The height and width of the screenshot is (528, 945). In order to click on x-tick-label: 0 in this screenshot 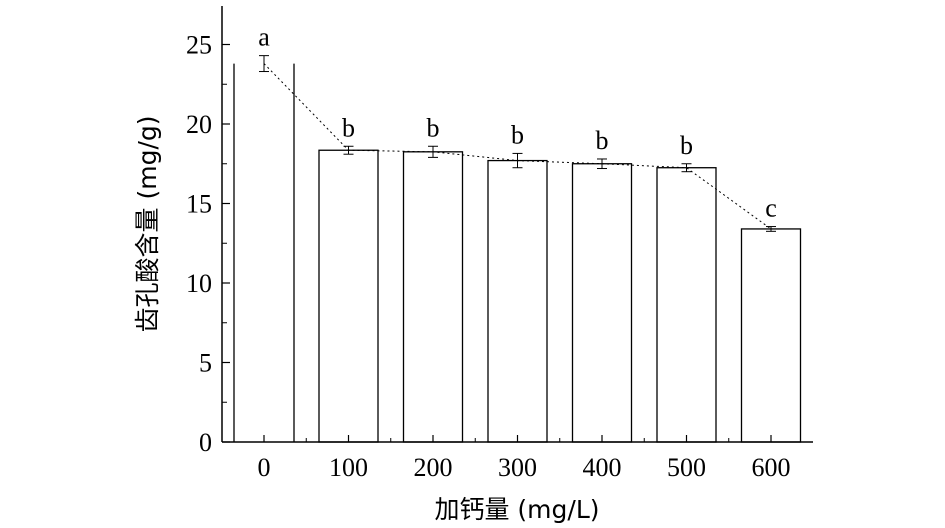, I will do `click(264, 467)`.